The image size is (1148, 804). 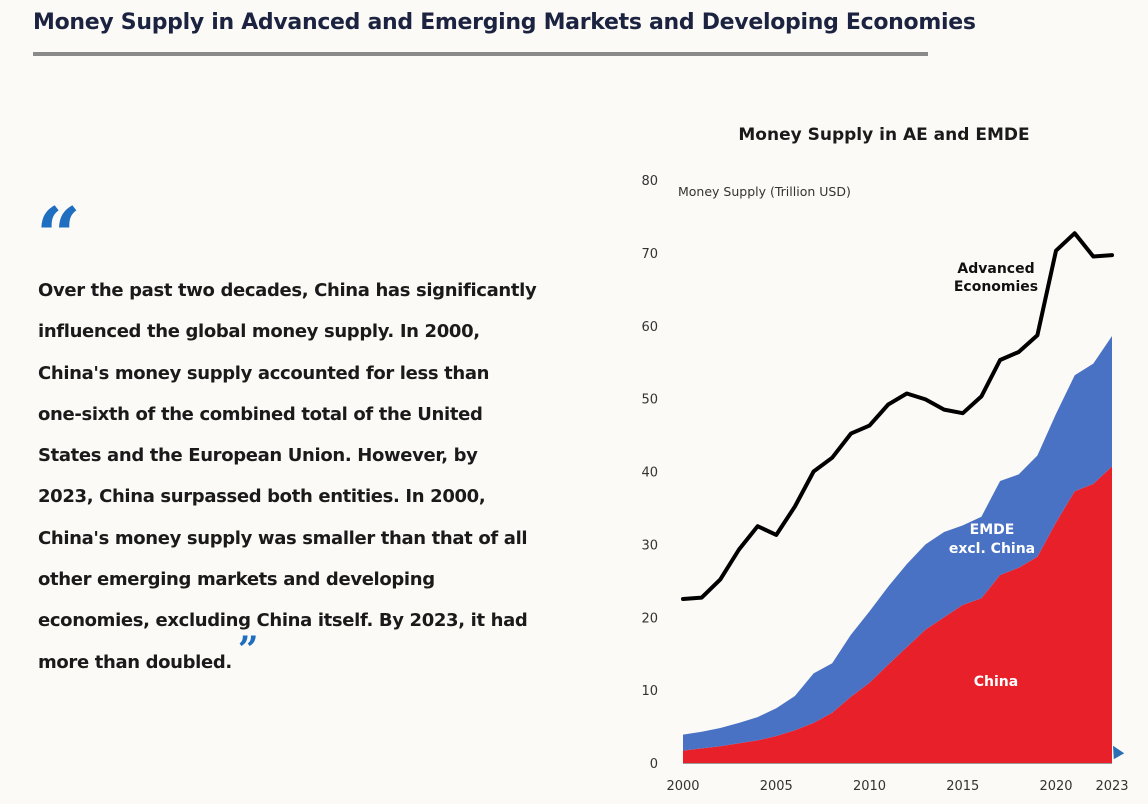 I want to click on x-tick-label: 2005, so click(x=776, y=786).